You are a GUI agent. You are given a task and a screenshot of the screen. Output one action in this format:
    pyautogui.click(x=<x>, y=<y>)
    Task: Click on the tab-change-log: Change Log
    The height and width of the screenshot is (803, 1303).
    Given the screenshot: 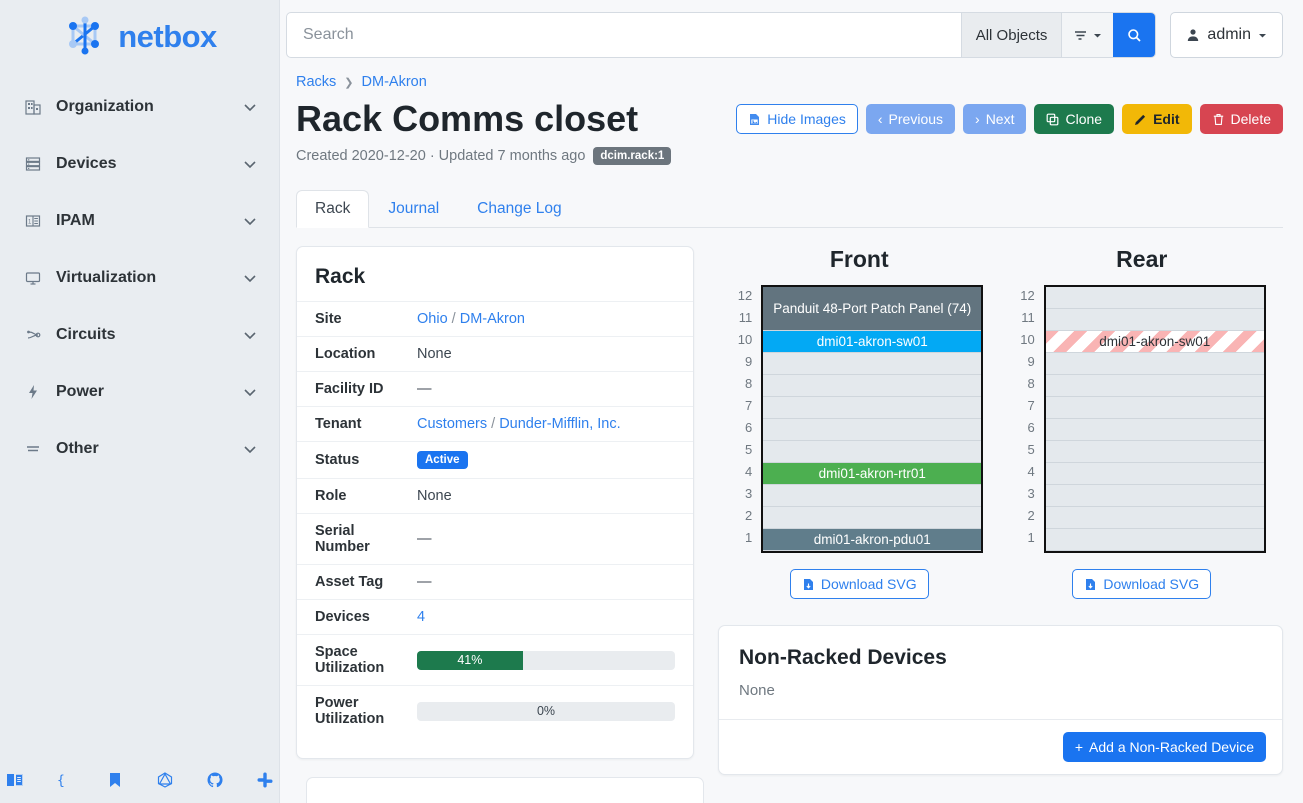 What is the action you would take?
    pyautogui.click(x=519, y=209)
    